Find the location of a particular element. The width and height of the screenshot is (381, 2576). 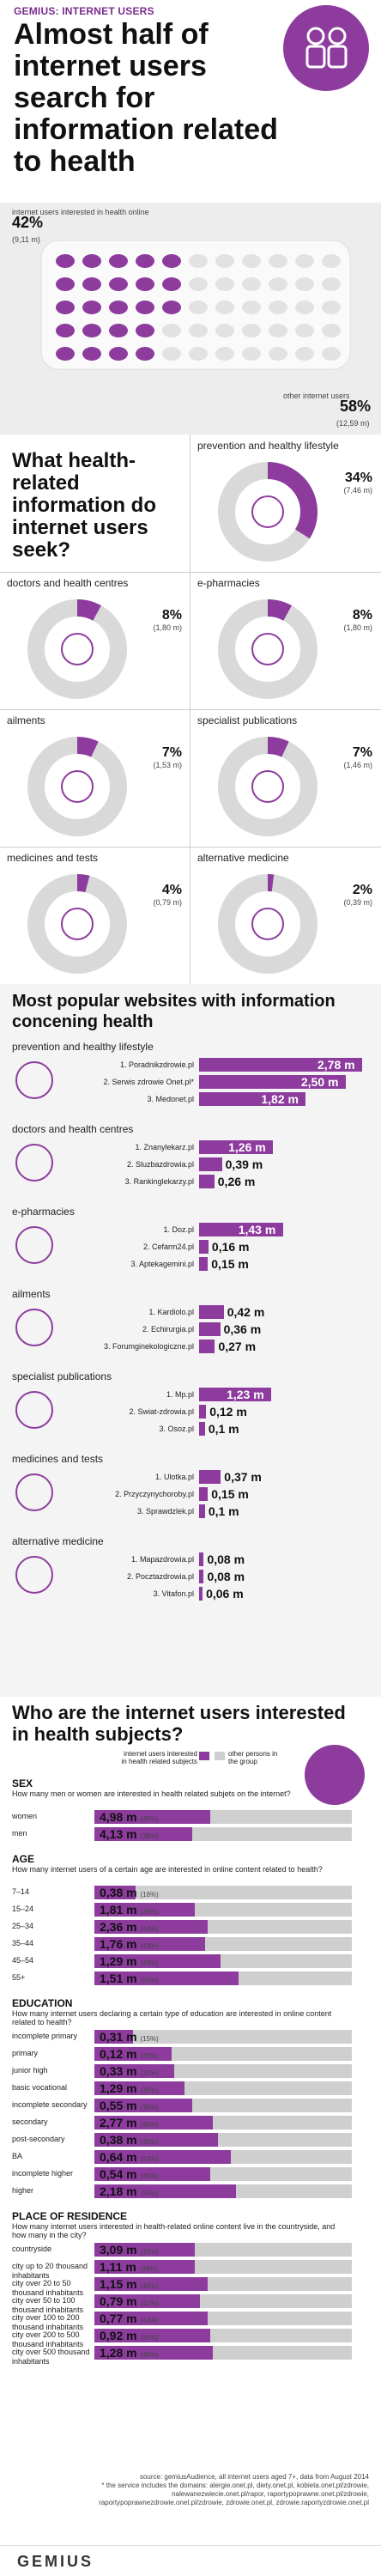

site-name: 2. Sluzbazdrowia.pl is located at coordinates (160, 1164).